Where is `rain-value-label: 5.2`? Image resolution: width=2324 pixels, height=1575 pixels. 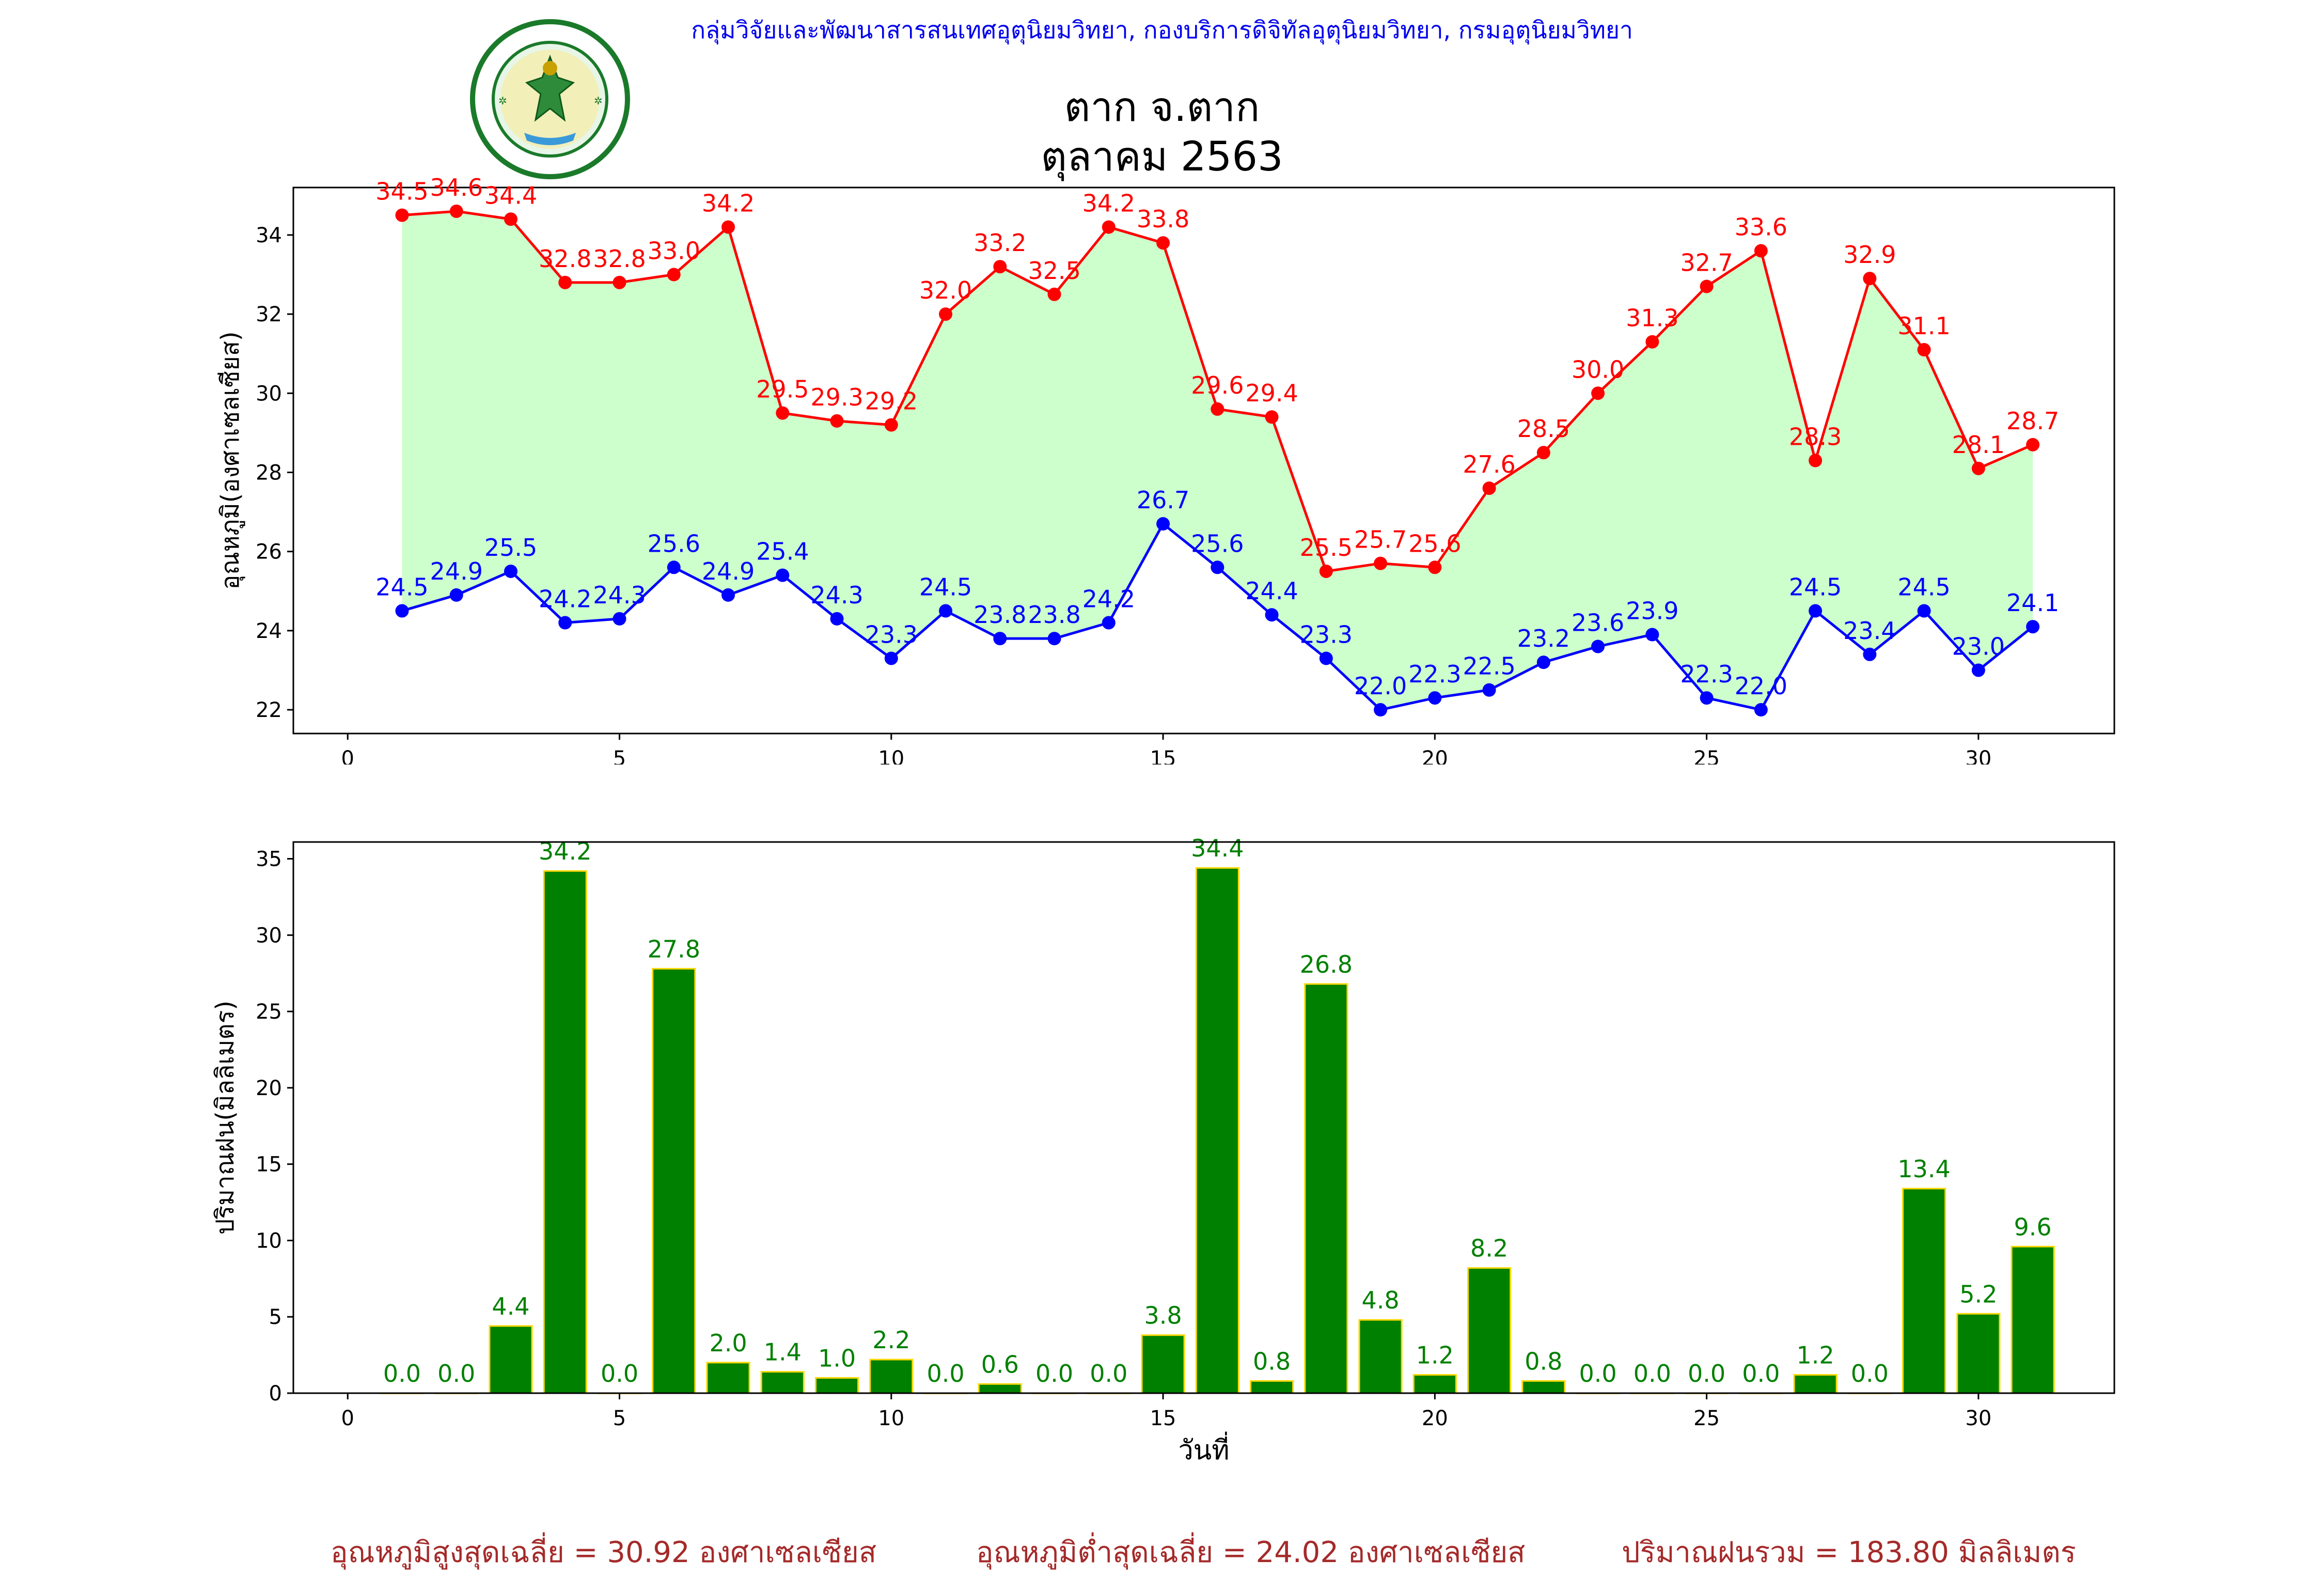 rain-value-label: 5.2 is located at coordinates (1978, 1294).